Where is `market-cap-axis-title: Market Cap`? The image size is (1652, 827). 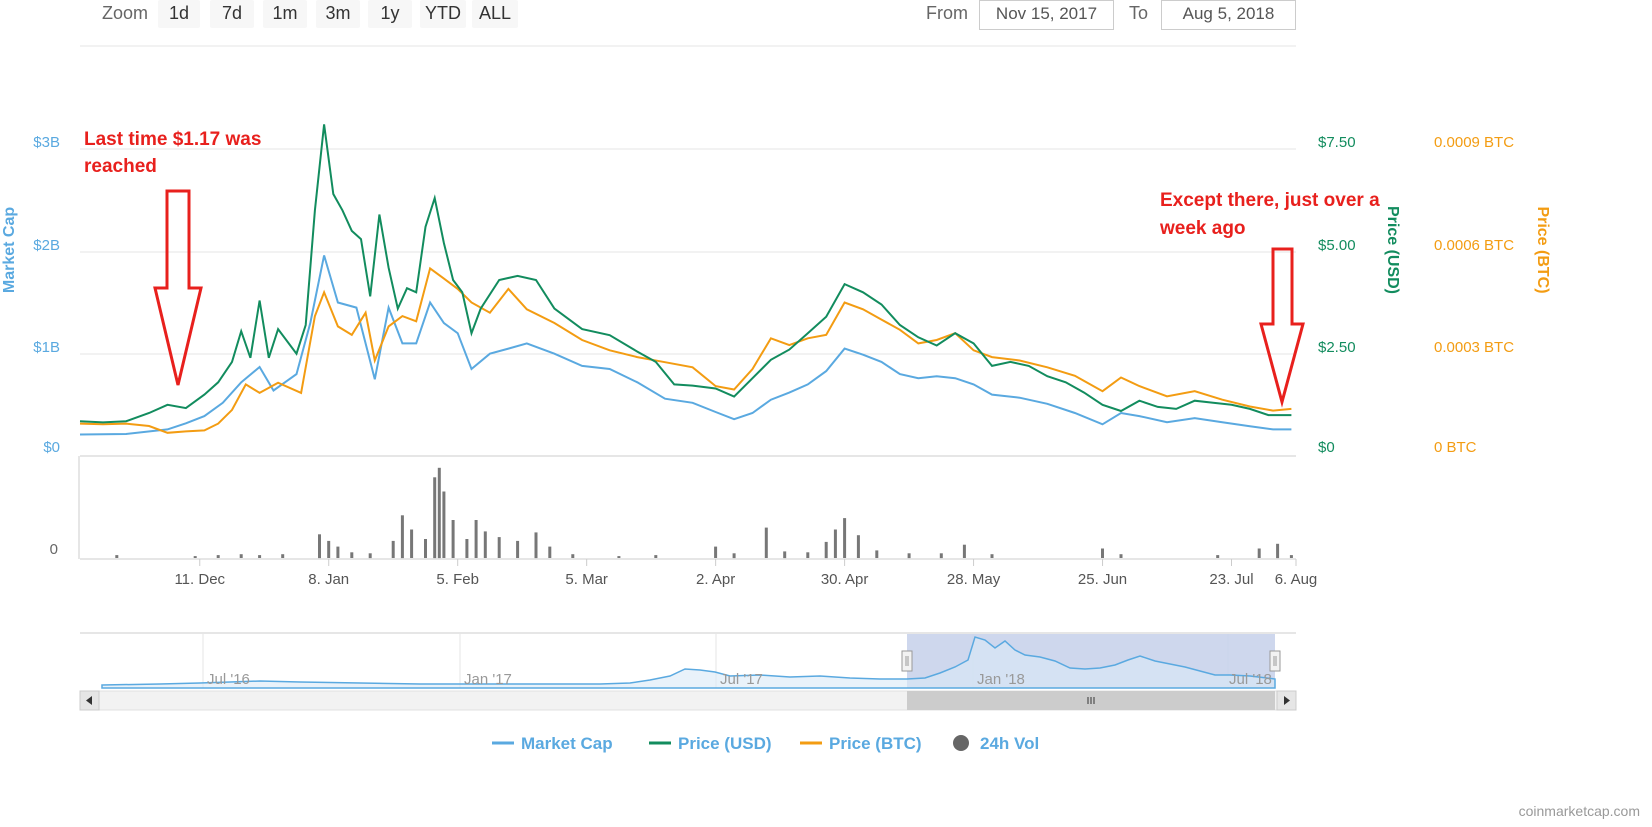
market-cap-axis-title: Market Cap is located at coordinates (9, 250).